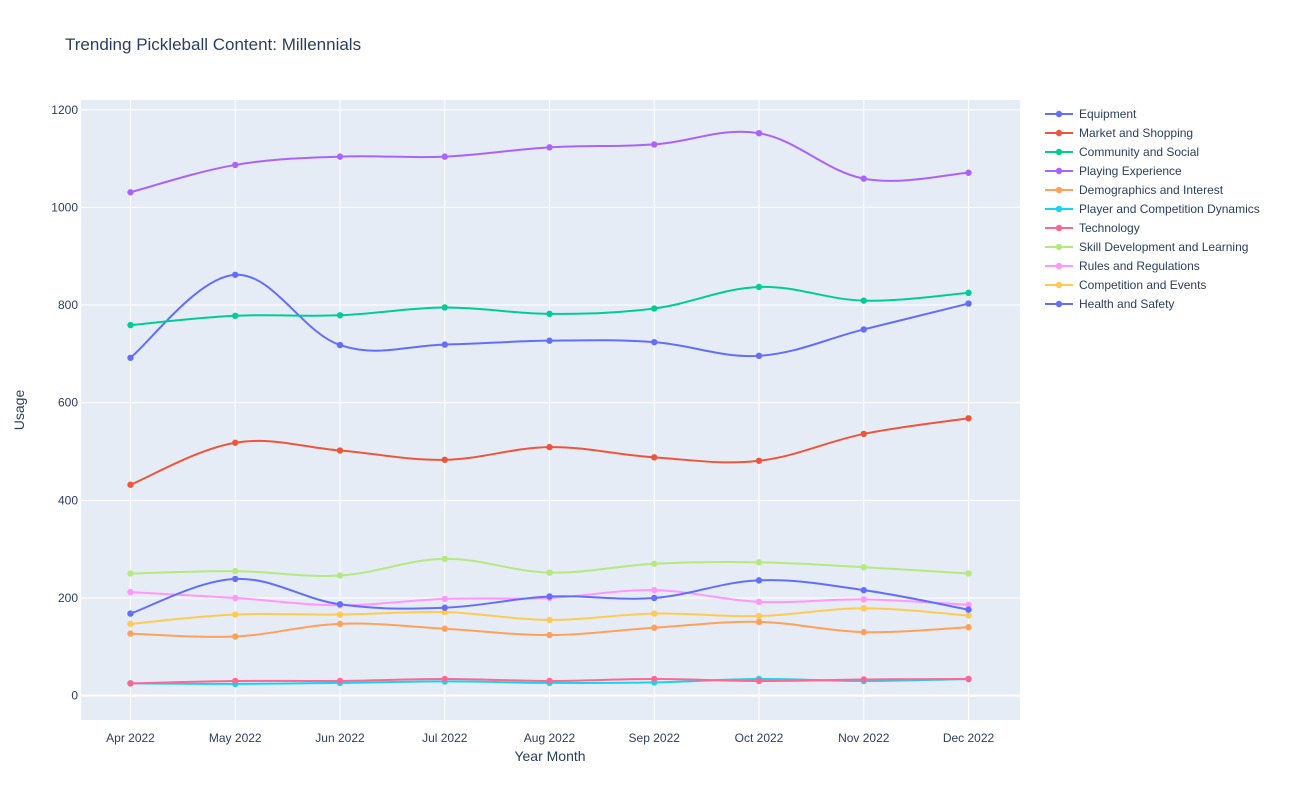  What do you see at coordinates (1134, 190) in the screenshot?
I see `legend-item-demographics-and-interest: Demographics and Interest` at bounding box center [1134, 190].